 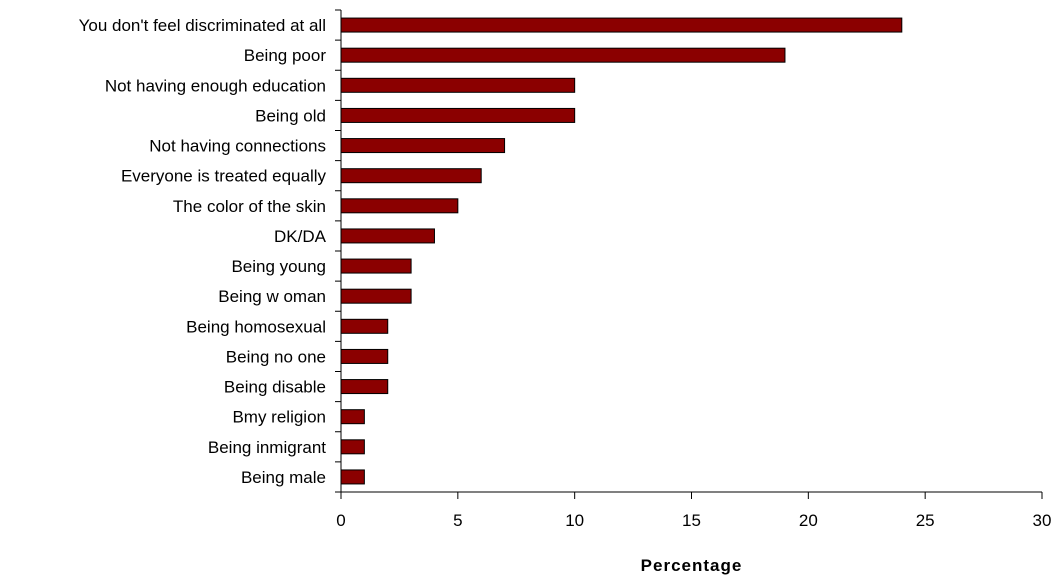 I want to click on category-label: Being inmigrant, so click(x=267, y=447).